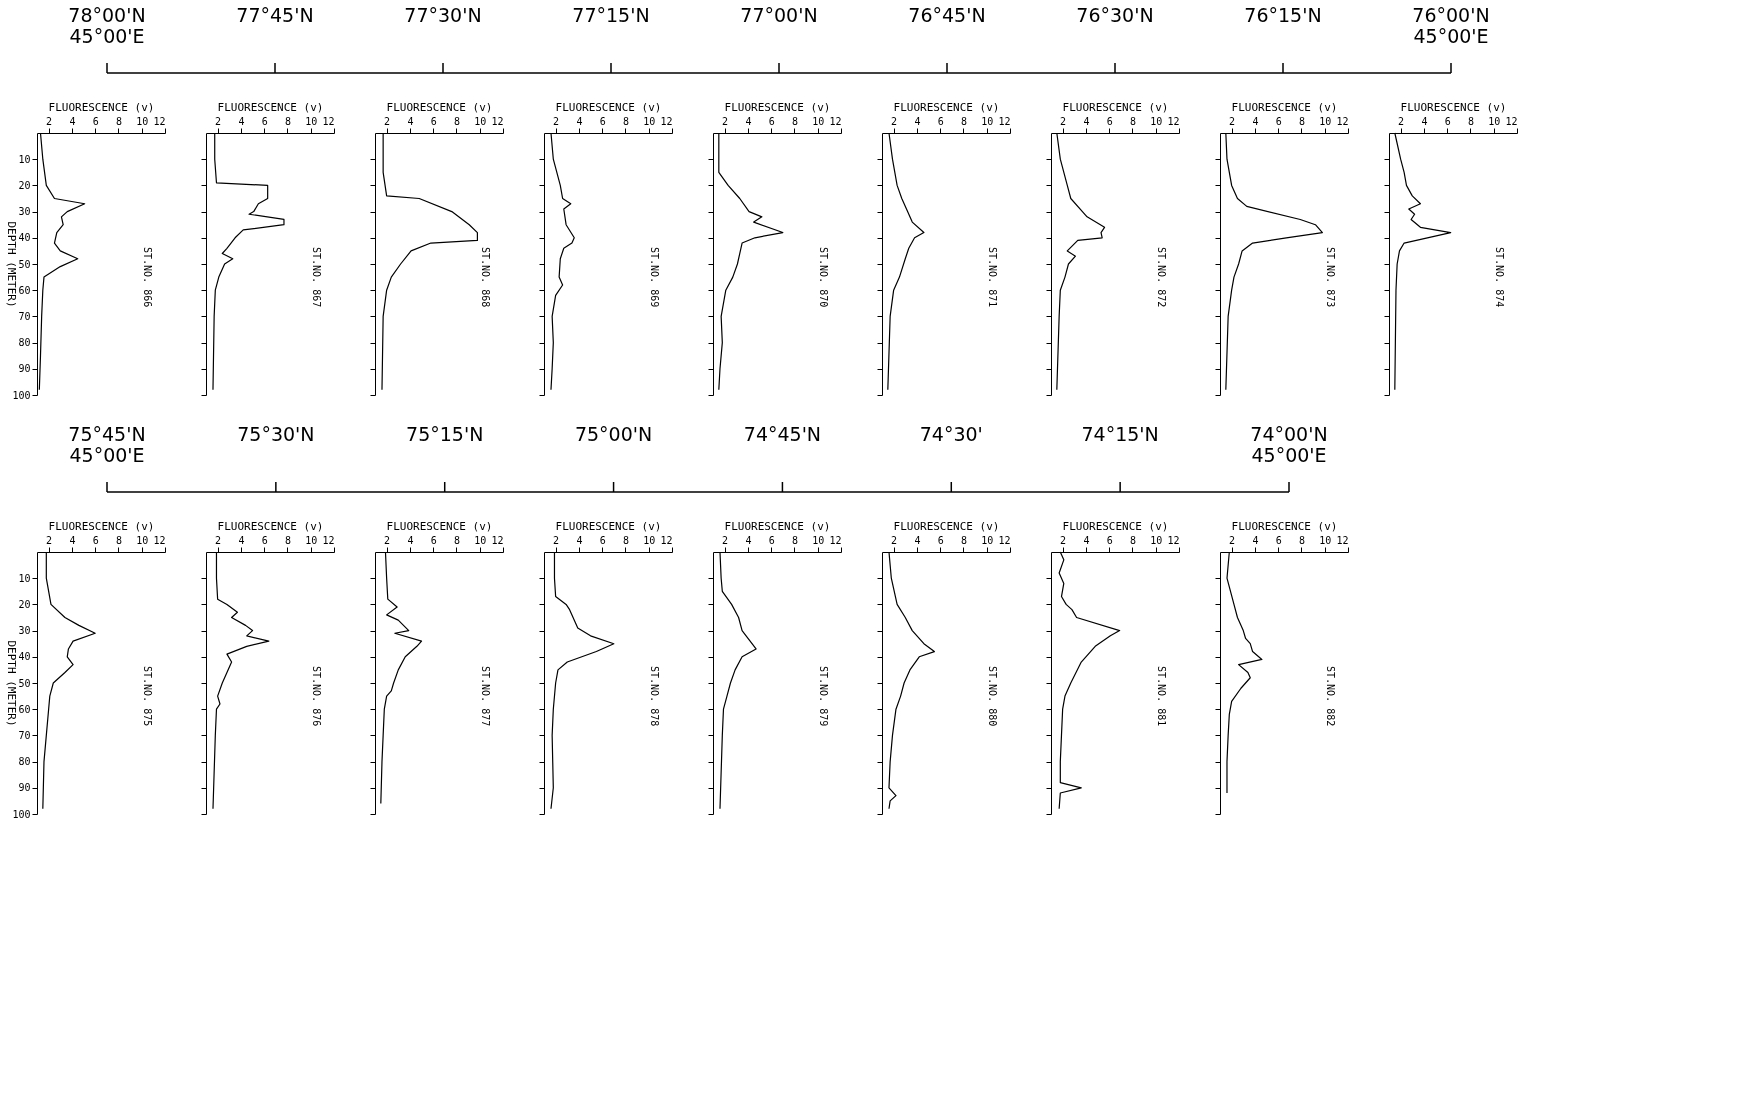 This screenshot has width=1764, height=1102. Describe the element at coordinates (779, 15) in the screenshot. I see `text: 77°00'N` at that location.